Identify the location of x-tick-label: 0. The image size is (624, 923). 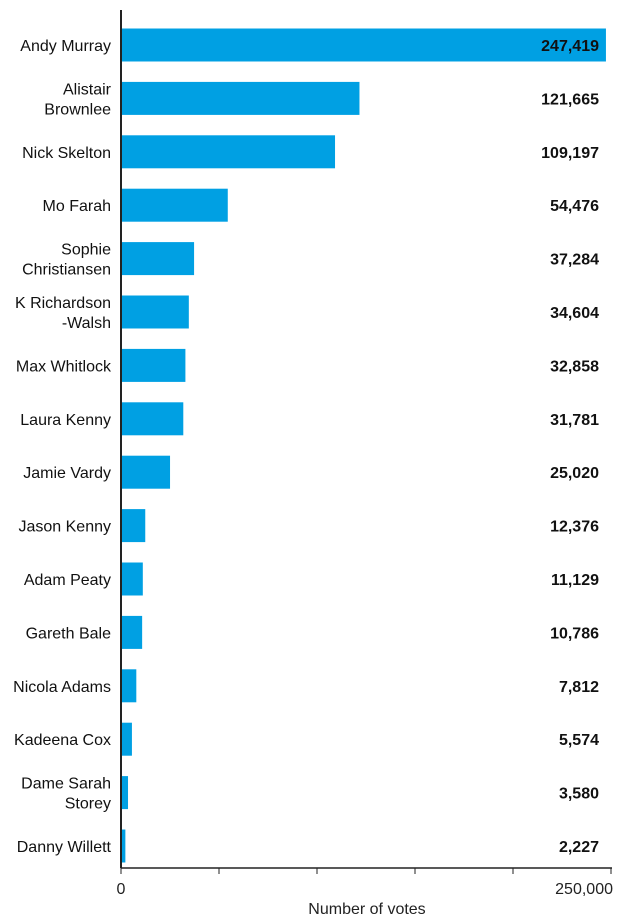
(121, 889).